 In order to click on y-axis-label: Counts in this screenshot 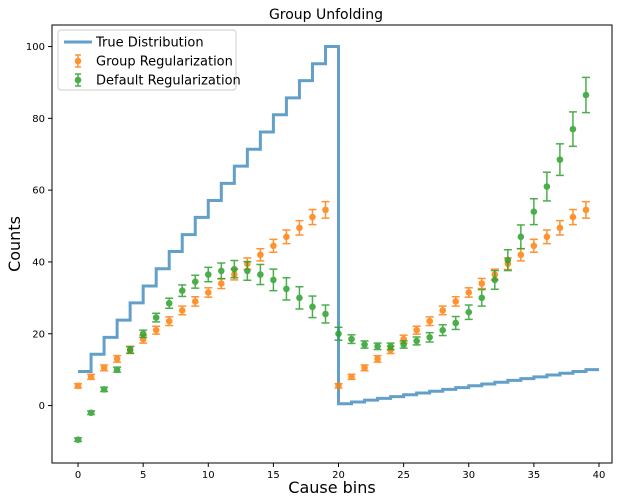, I will do `click(14, 244)`.